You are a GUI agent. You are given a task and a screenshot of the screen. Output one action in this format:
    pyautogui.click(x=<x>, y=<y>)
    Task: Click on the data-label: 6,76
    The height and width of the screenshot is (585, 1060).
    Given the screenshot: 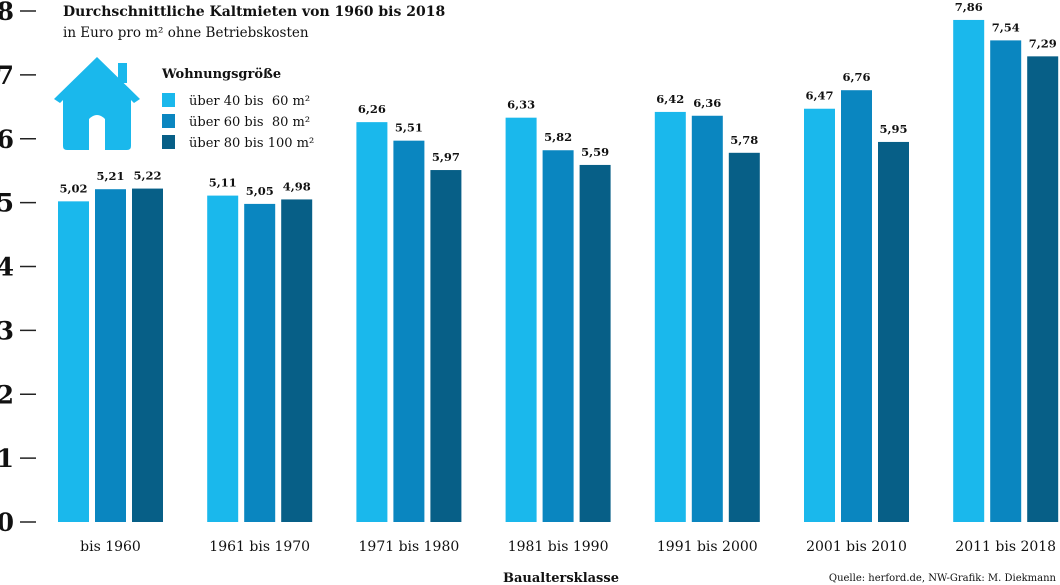 What is the action you would take?
    pyautogui.click(x=856, y=77)
    